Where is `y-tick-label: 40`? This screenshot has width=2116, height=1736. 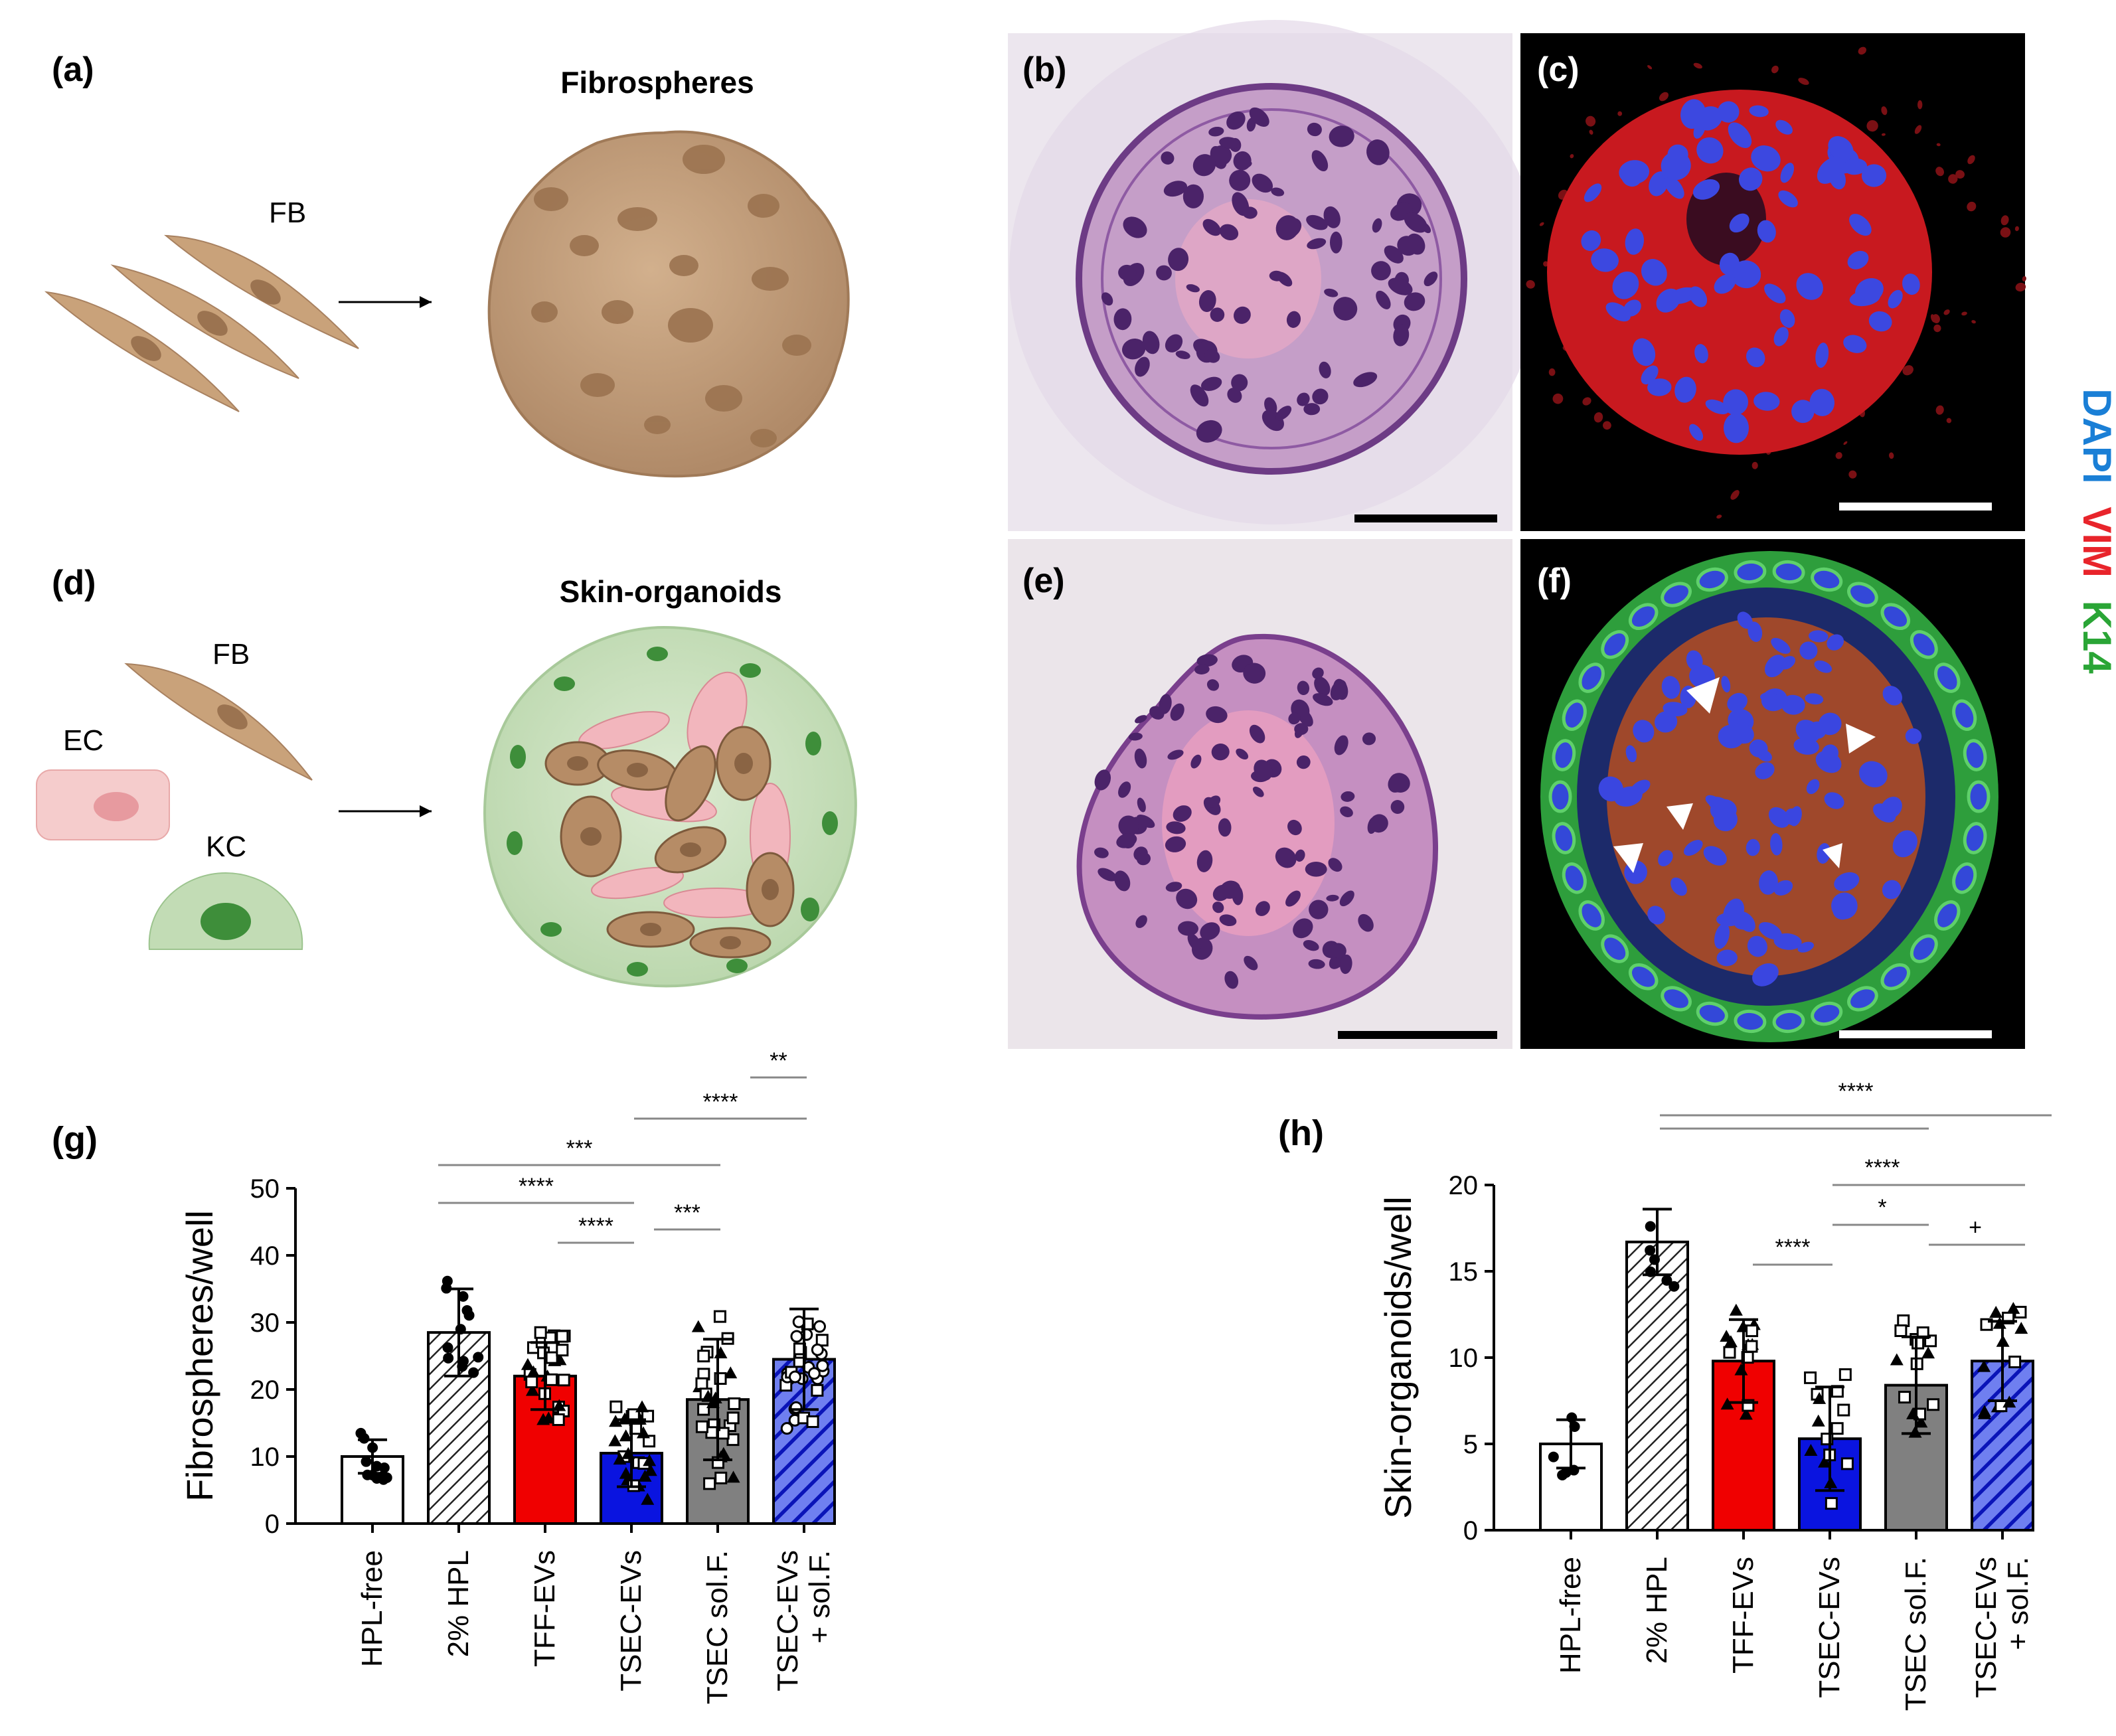 y-tick-label: 40 is located at coordinates (265, 1256).